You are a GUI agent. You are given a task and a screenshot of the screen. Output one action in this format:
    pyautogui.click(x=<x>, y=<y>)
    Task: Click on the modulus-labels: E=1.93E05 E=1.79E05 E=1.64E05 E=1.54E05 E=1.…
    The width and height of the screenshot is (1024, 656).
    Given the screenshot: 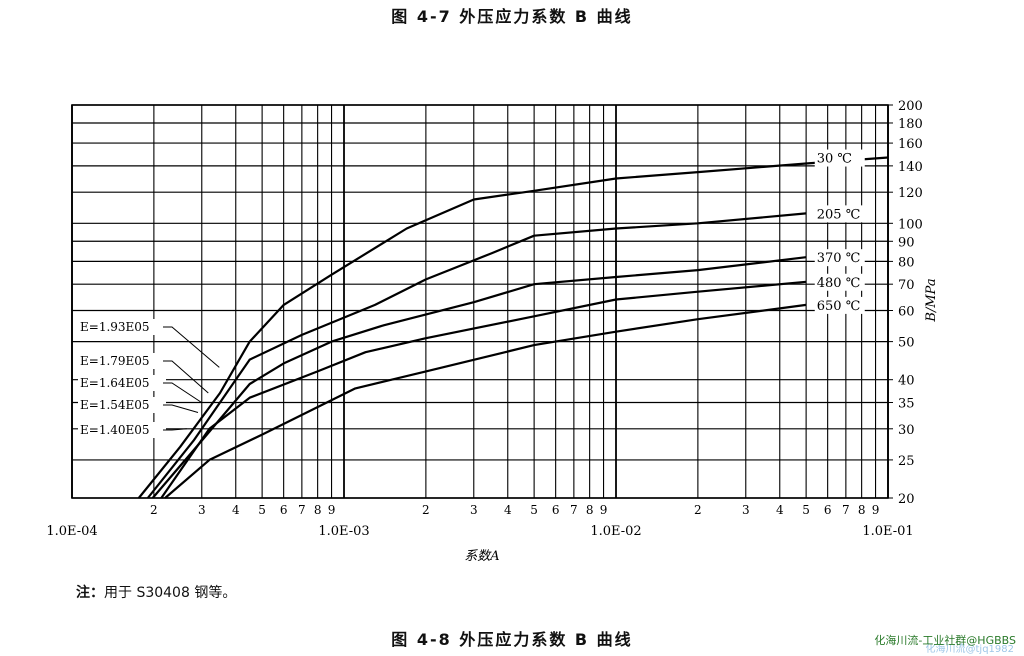 What is the action you would take?
    pyautogui.click(x=149, y=378)
    